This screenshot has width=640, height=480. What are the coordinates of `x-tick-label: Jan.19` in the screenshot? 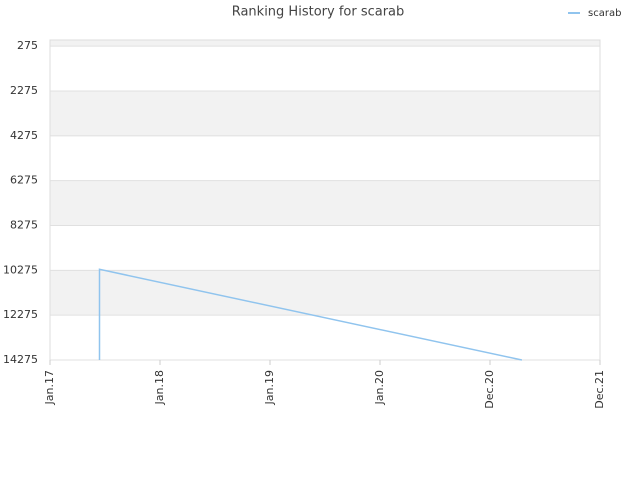 It's located at (269, 387).